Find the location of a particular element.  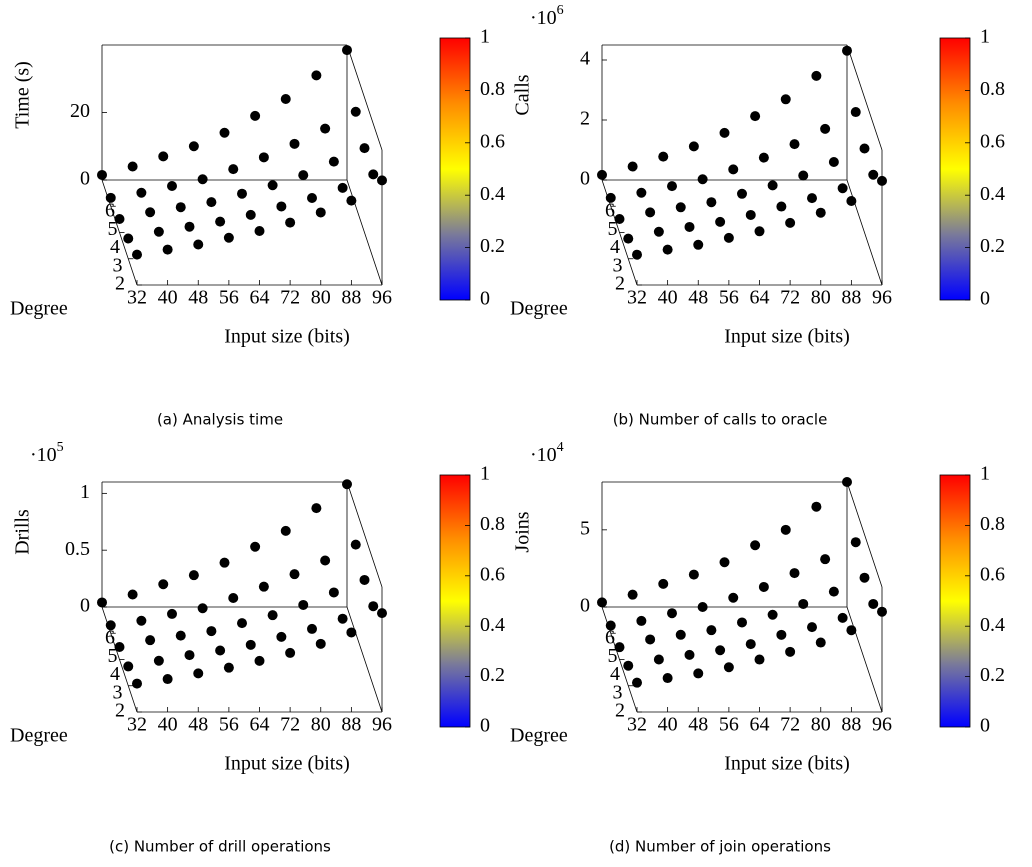

colorbar-tick-label: 0.8 is located at coordinates (992, 89).